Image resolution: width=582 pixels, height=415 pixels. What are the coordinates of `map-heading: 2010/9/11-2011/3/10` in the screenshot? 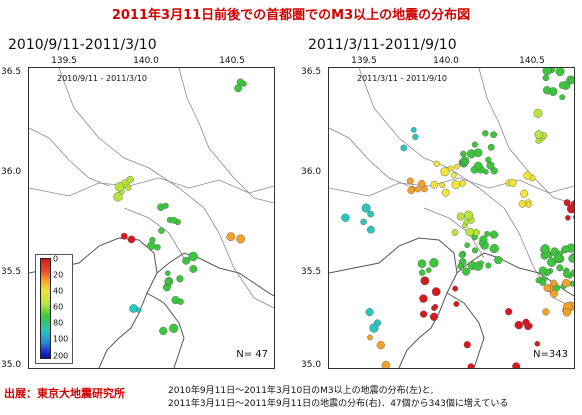 It's located at (82, 45).